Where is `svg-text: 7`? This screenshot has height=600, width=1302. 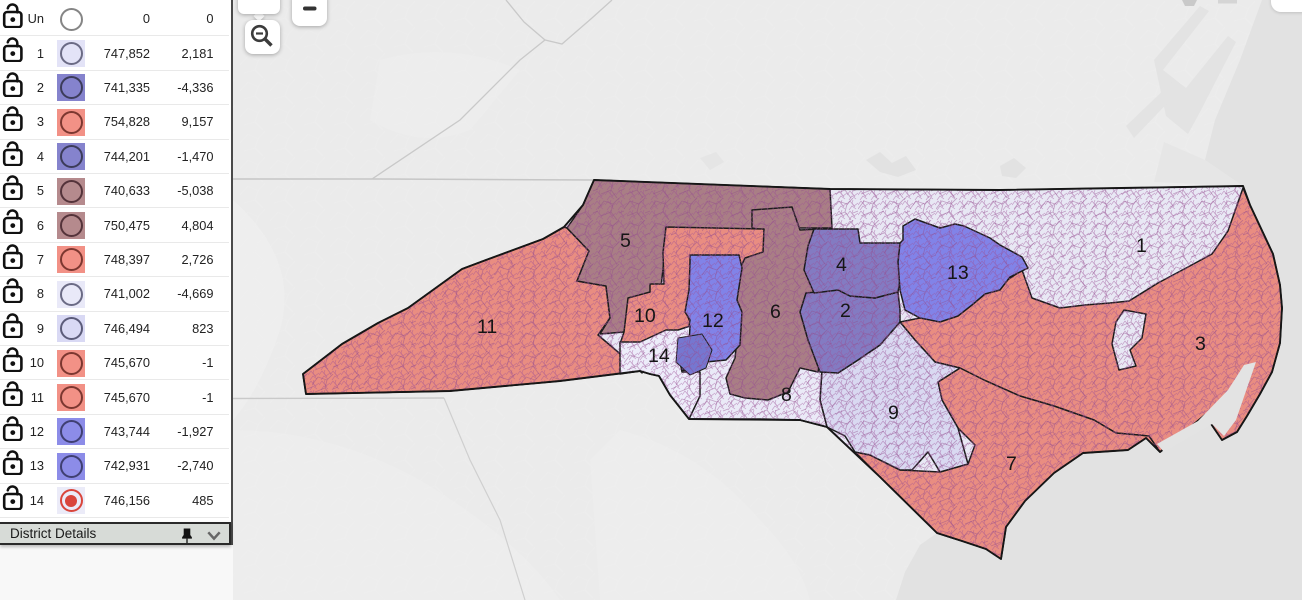 svg-text: 7 is located at coordinates (1011, 464).